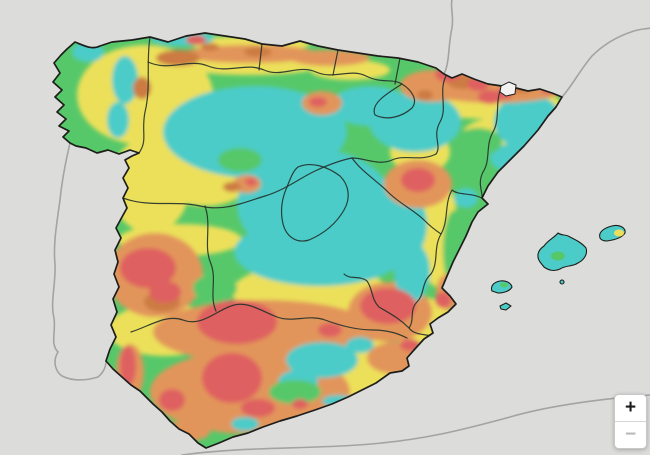 The image size is (650, 455). I want to click on map-zoom-control: + −, so click(630, 421).